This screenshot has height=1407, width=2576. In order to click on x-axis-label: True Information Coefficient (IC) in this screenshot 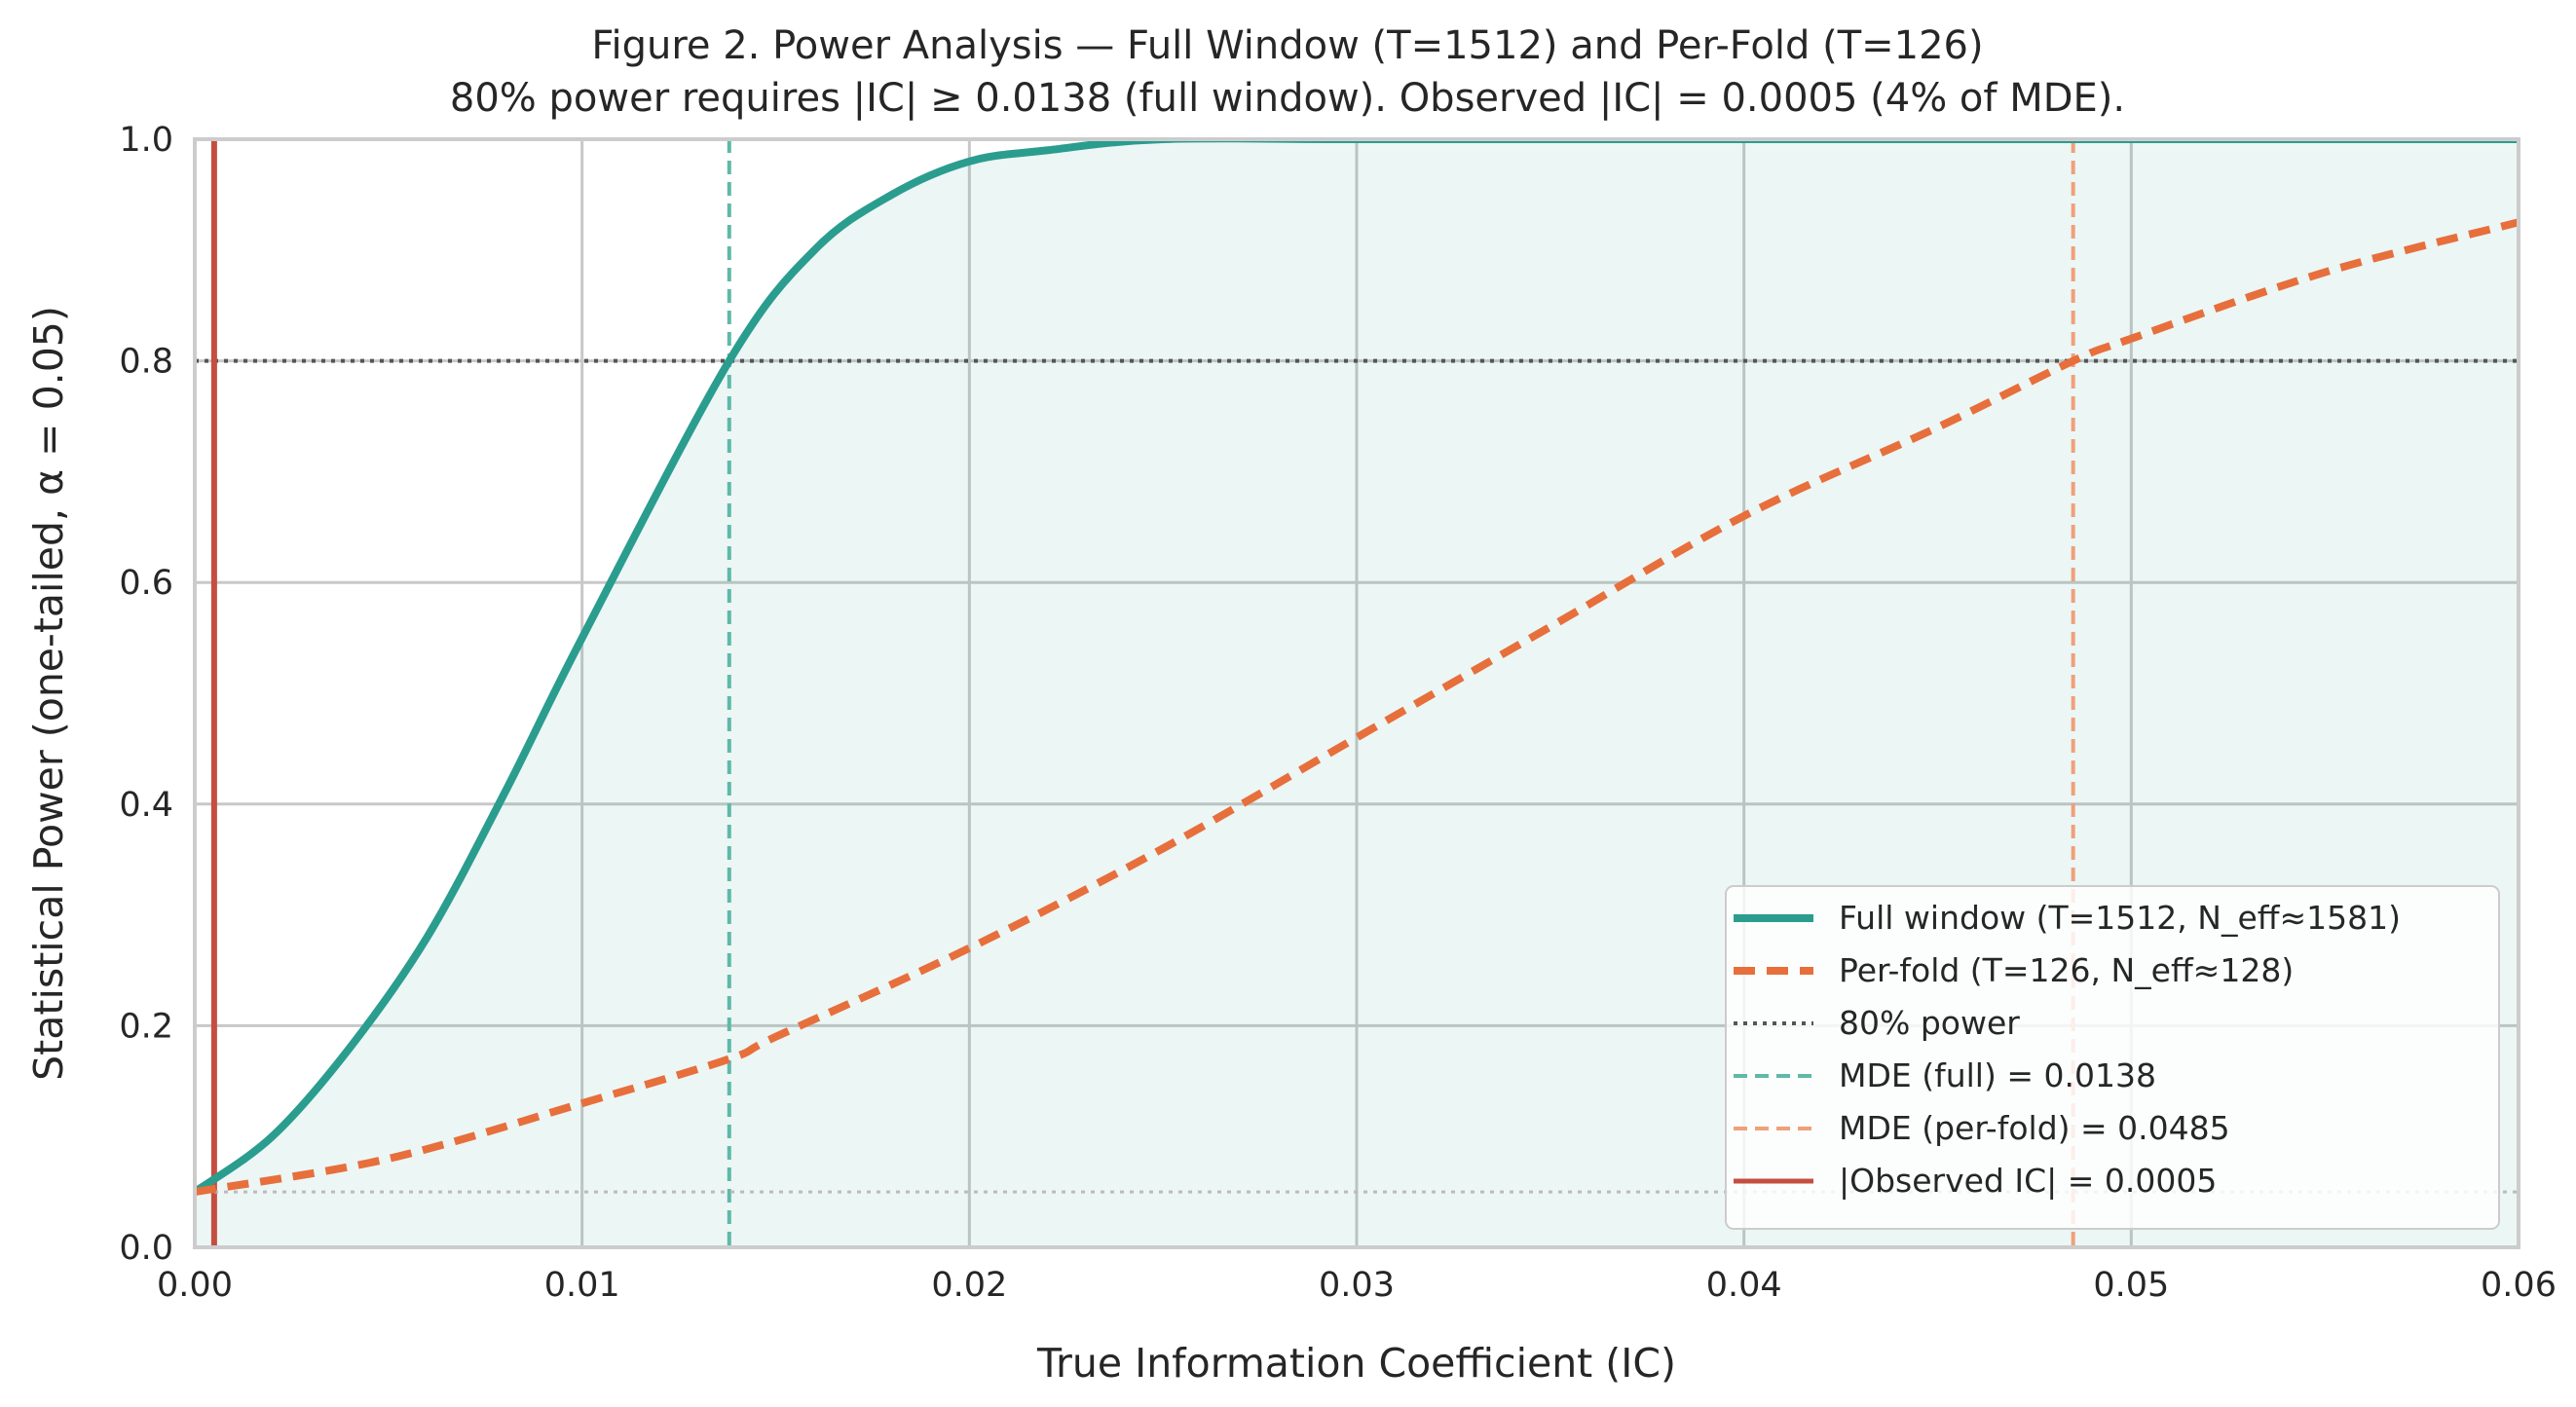, I will do `click(1356, 1363)`.